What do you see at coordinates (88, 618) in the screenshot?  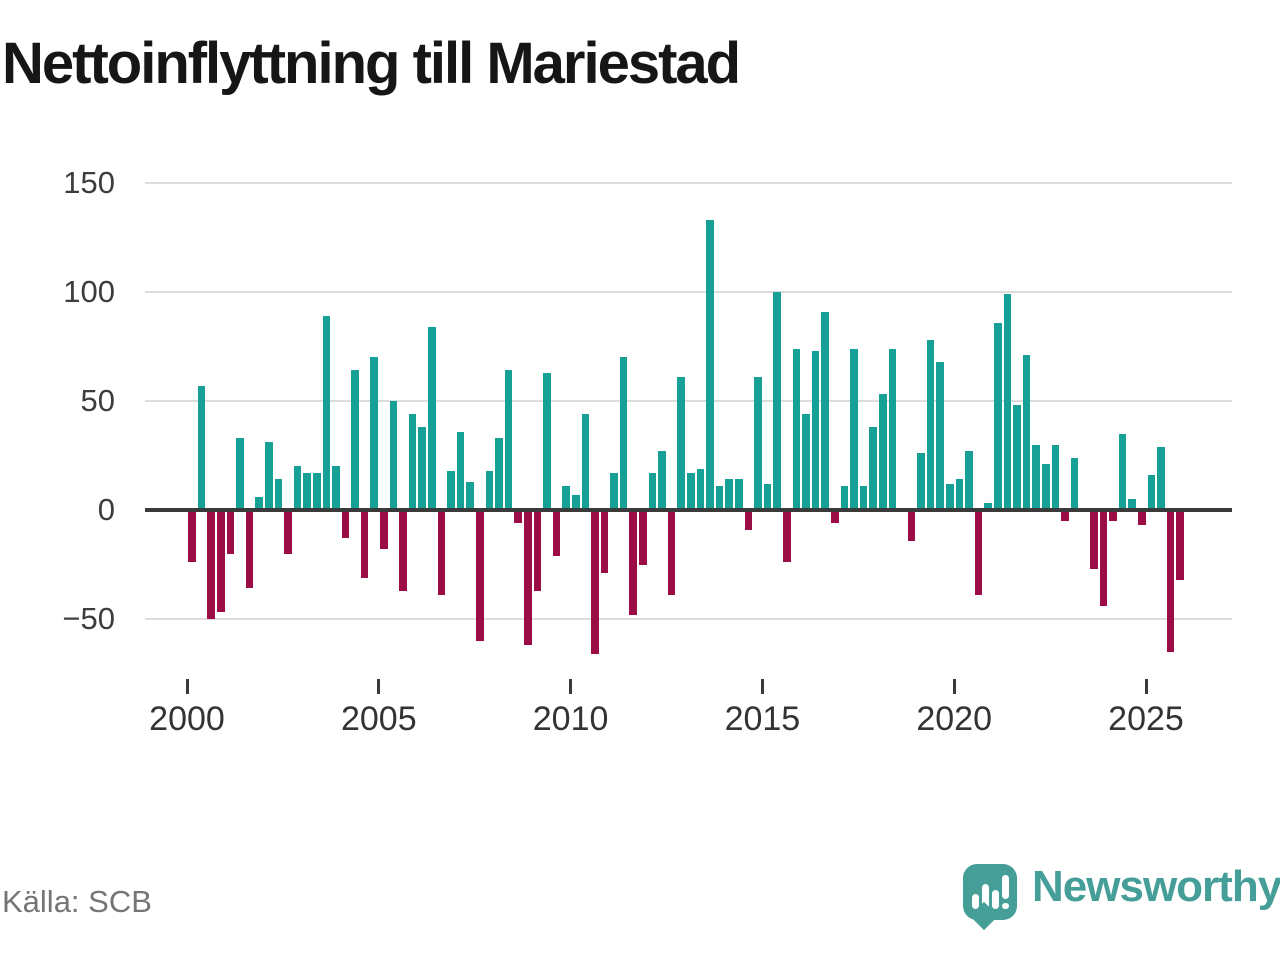 I see `y-axis-label: −50` at bounding box center [88, 618].